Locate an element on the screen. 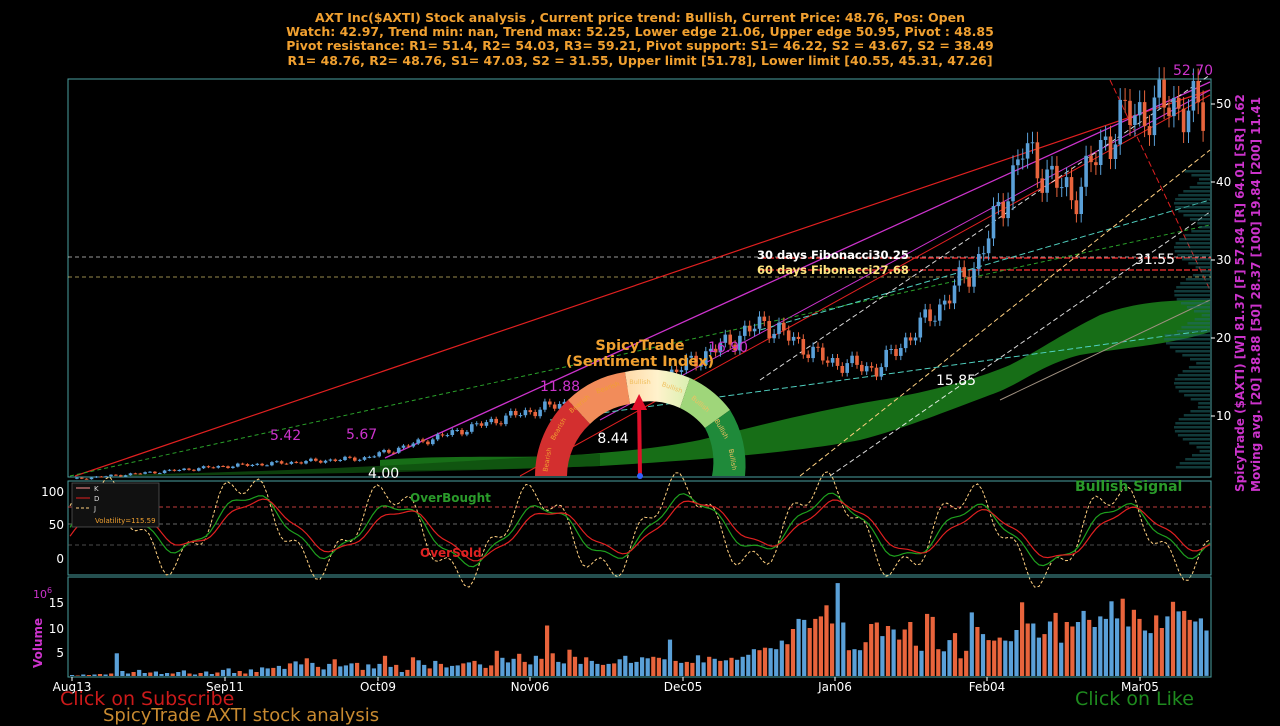  gauge-arc-red is located at coordinates (562, 438).